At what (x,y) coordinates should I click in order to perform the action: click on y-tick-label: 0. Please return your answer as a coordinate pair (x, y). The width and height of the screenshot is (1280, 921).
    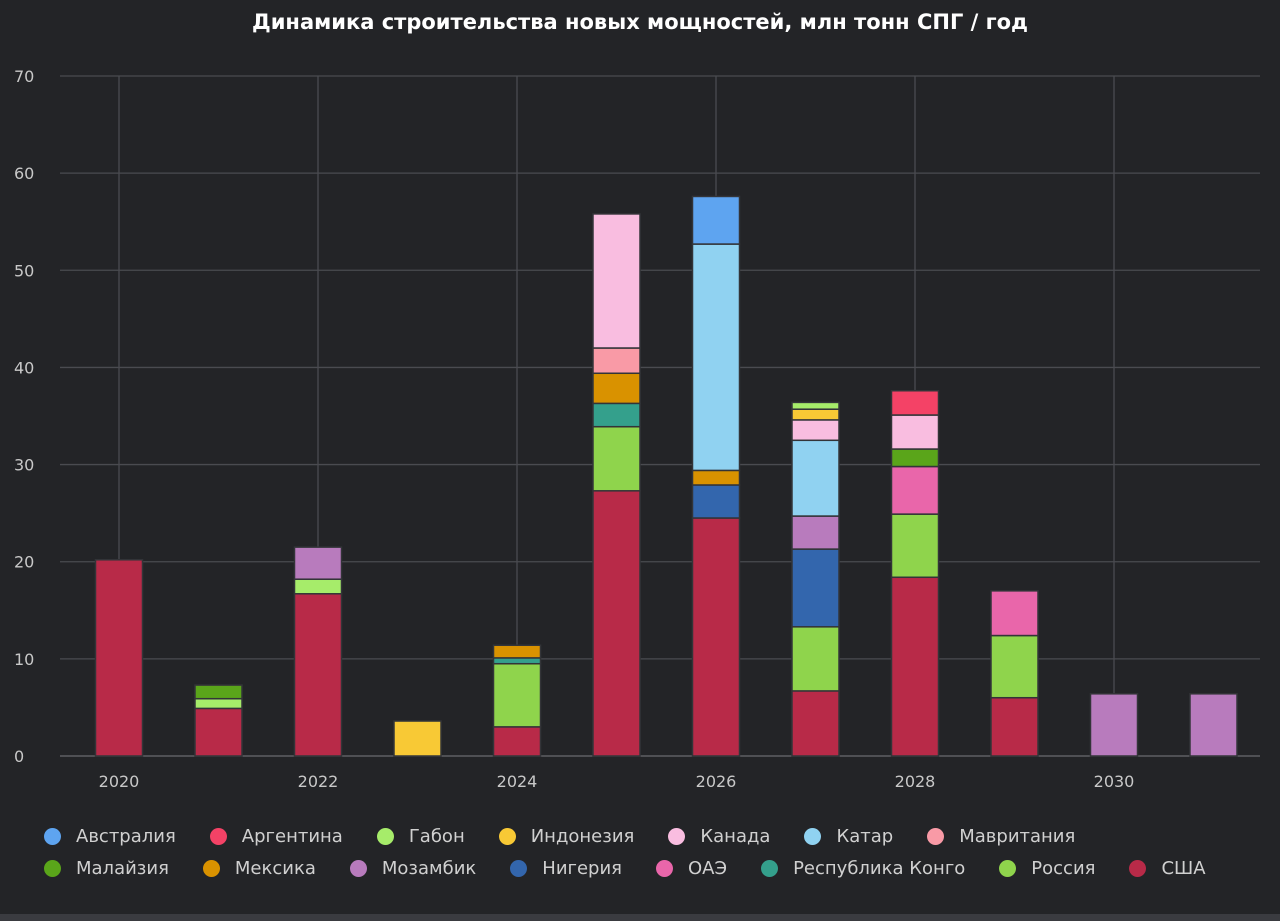
    Looking at the image, I should click on (19, 756).